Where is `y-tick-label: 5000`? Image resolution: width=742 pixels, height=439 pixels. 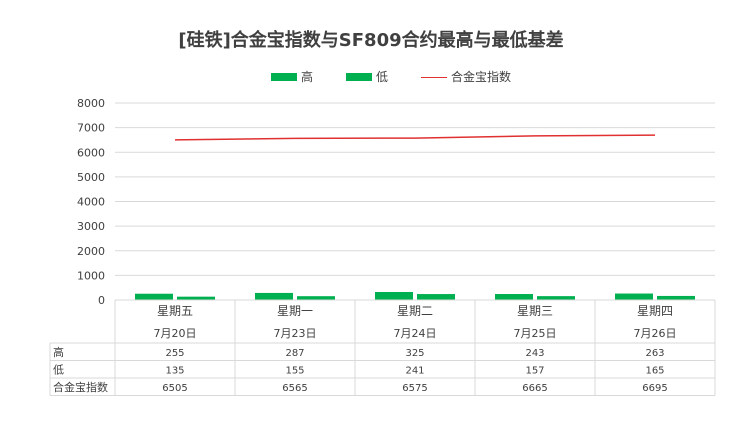 y-tick-label: 5000 is located at coordinates (91, 177).